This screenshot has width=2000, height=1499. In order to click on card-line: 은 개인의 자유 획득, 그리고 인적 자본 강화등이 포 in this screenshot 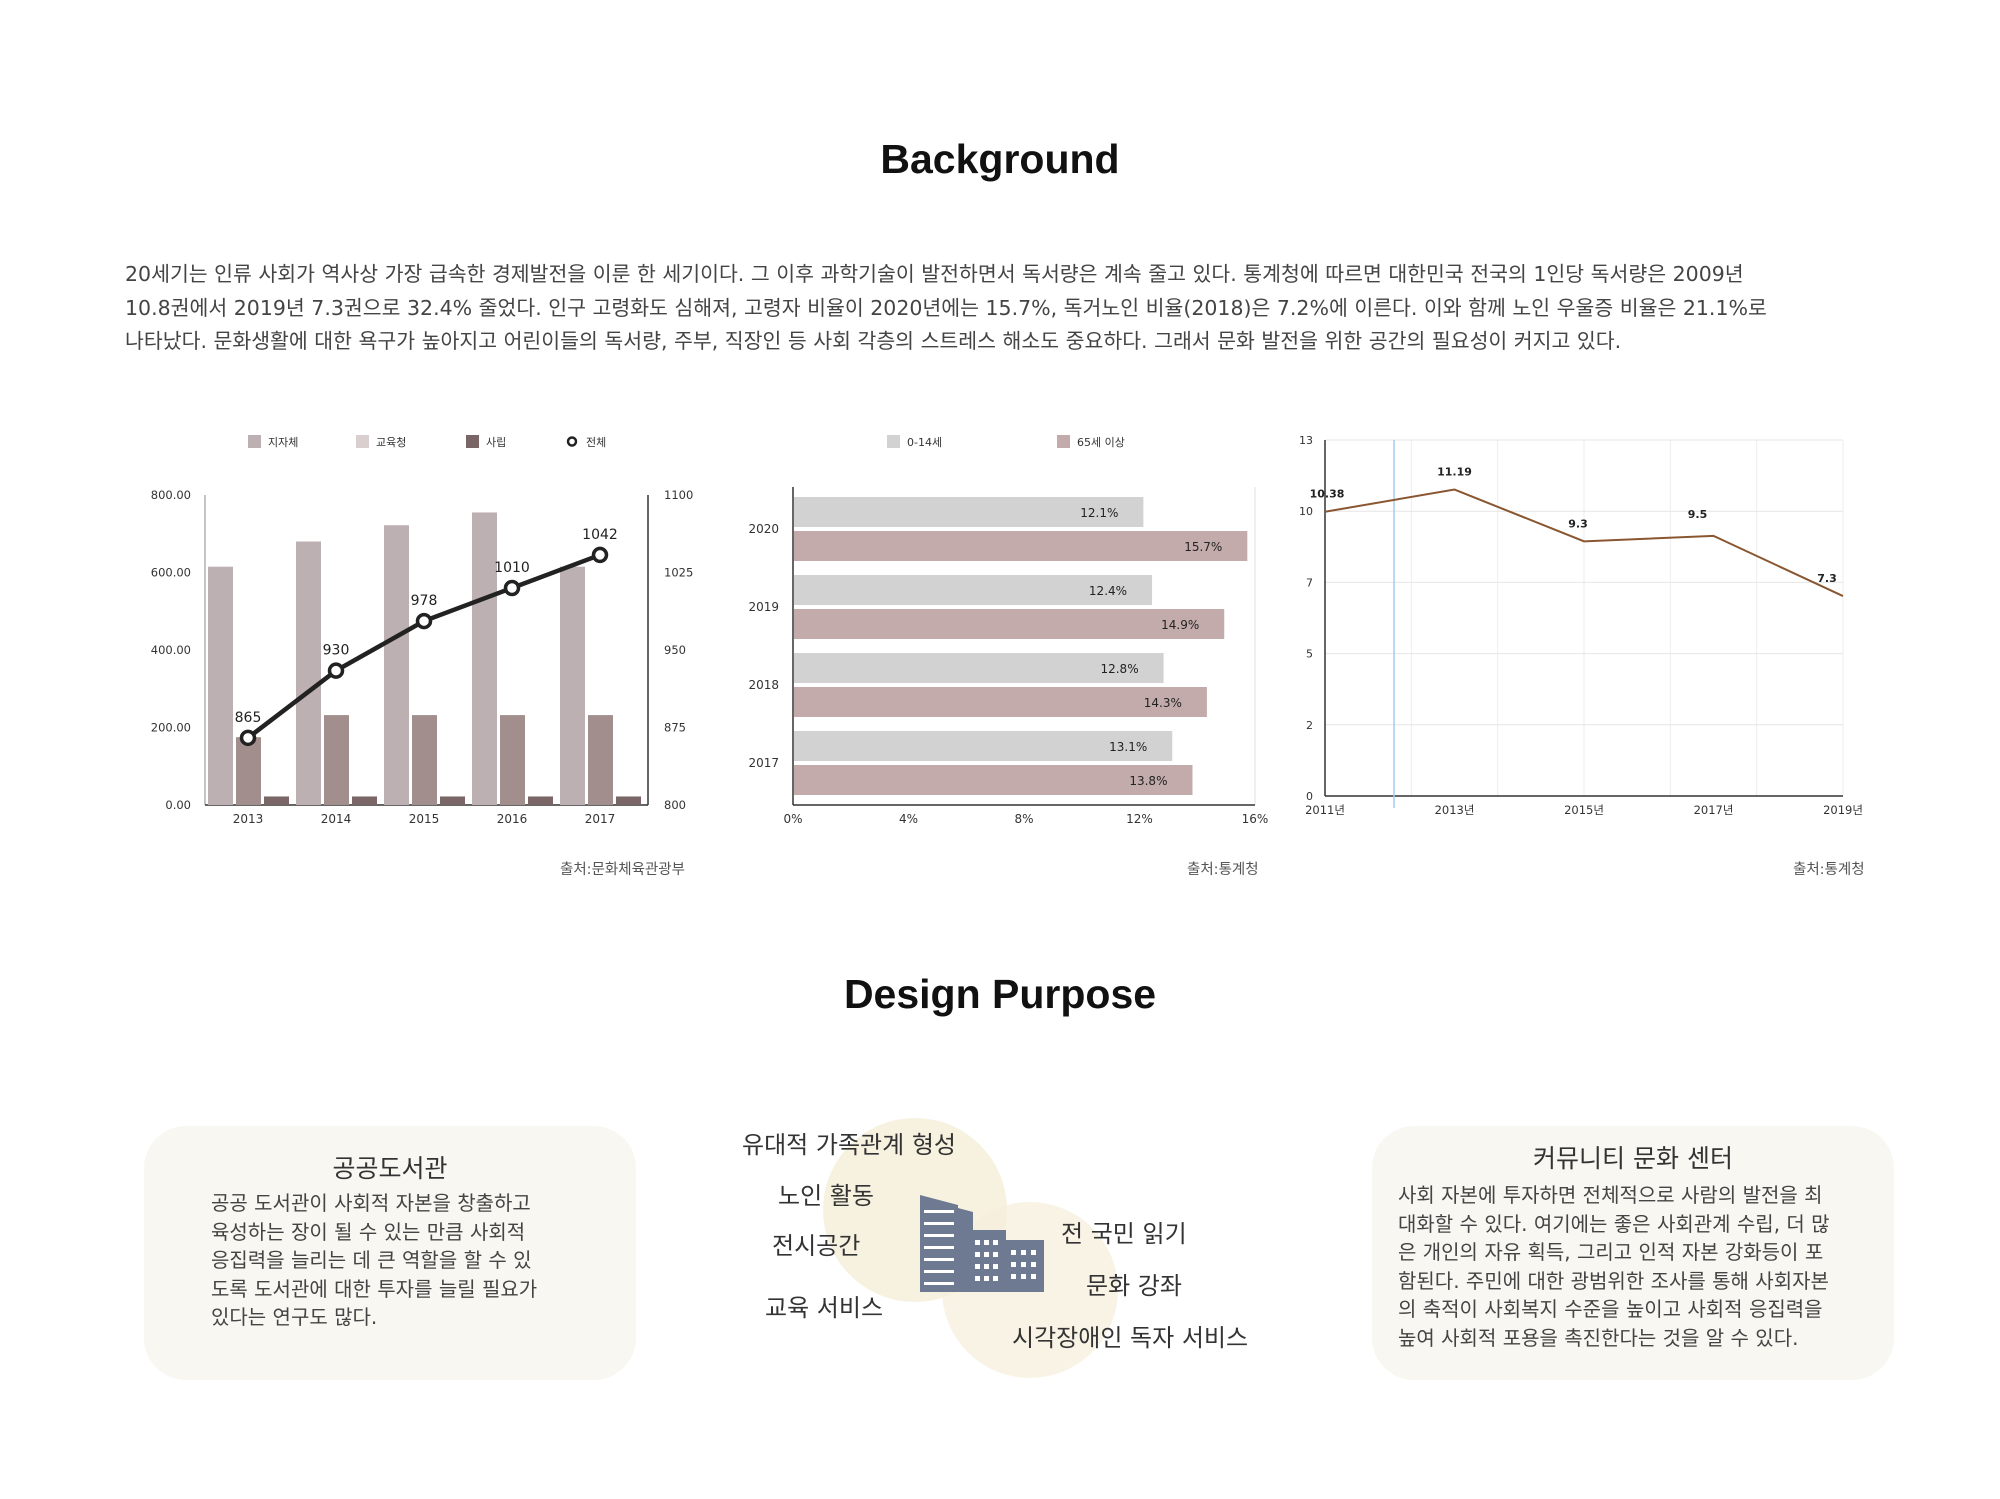, I will do `click(1611, 1252)`.